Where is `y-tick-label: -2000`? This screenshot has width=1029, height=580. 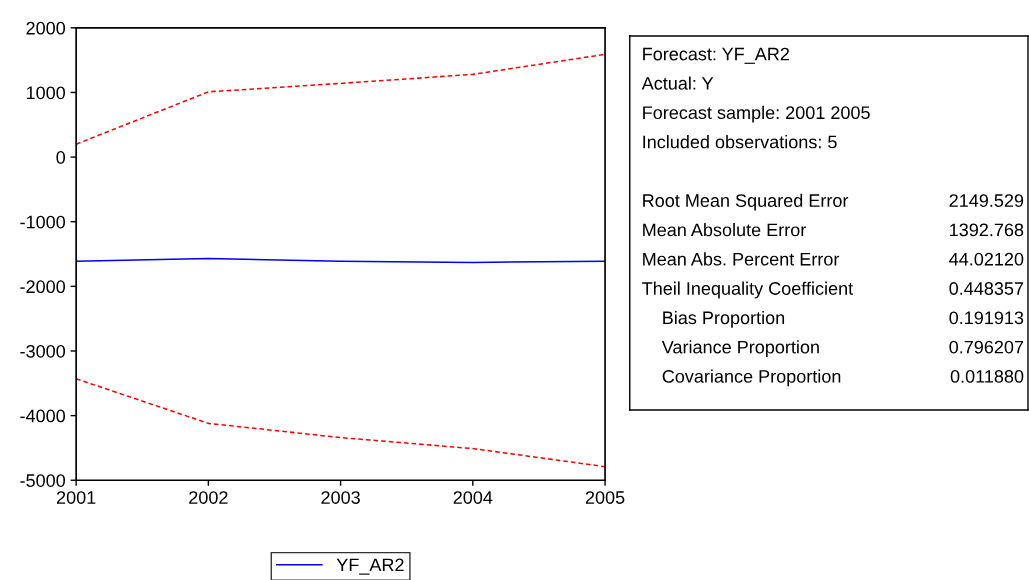
y-tick-label: -2000 is located at coordinates (43, 287).